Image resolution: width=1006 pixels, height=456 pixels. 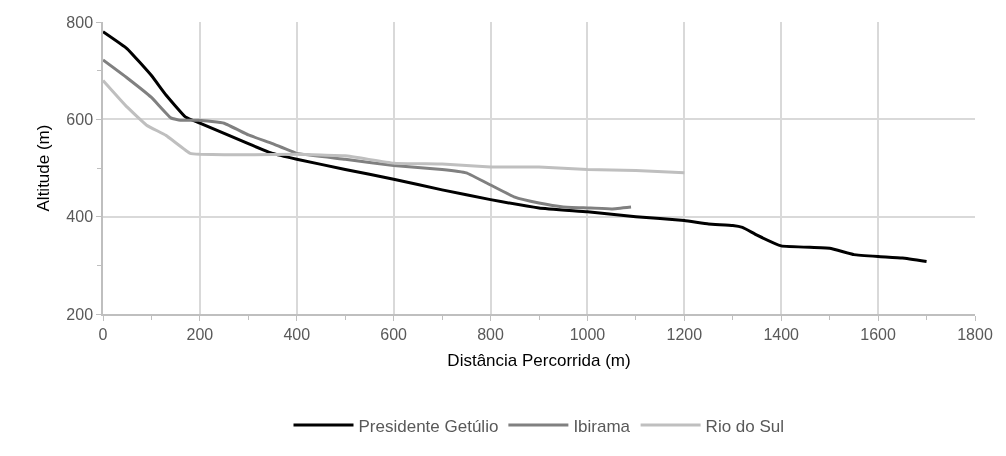 I want to click on y-tick-label: 800, so click(x=80, y=22).